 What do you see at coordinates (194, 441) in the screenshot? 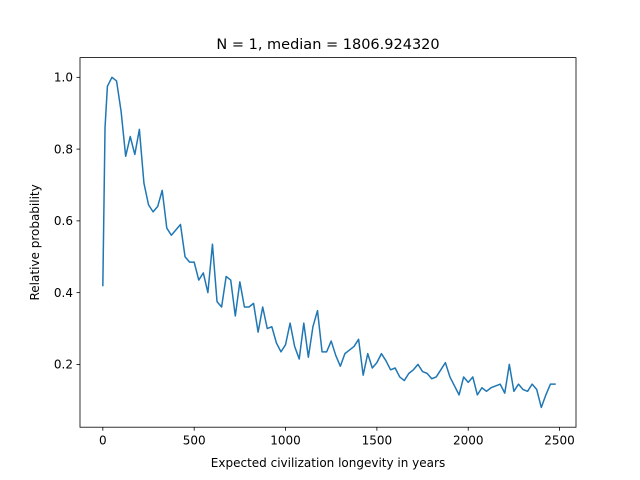
I see `x-tick-label: 500` at bounding box center [194, 441].